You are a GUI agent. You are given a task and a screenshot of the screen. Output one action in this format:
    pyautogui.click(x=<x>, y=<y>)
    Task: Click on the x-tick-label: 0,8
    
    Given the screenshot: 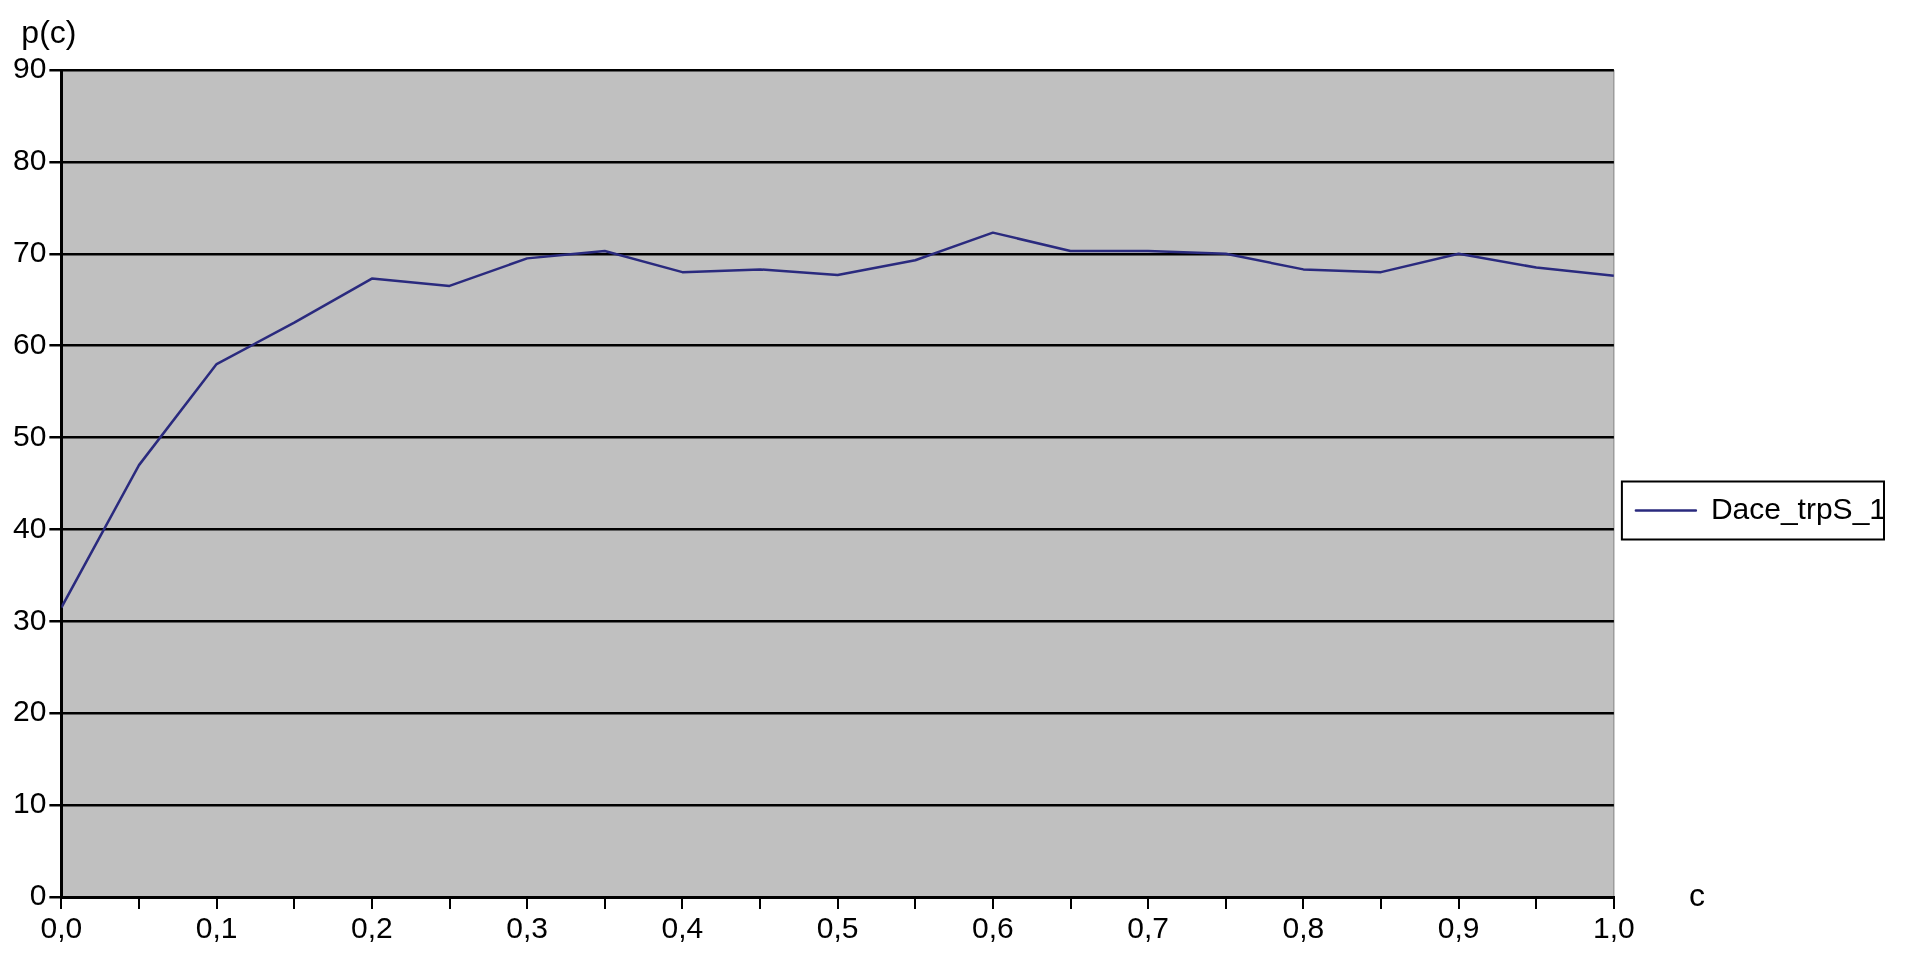 What is the action you would take?
    pyautogui.click(x=1303, y=928)
    